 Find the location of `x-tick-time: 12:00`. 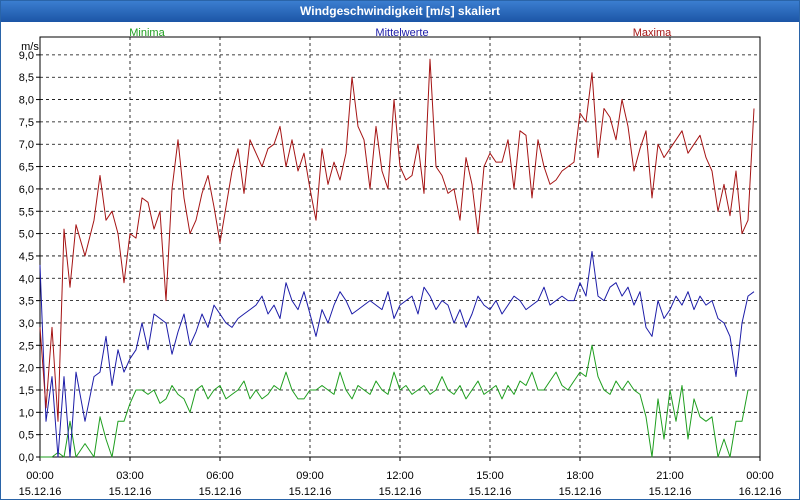

x-tick-time: 12:00 is located at coordinates (400, 476).